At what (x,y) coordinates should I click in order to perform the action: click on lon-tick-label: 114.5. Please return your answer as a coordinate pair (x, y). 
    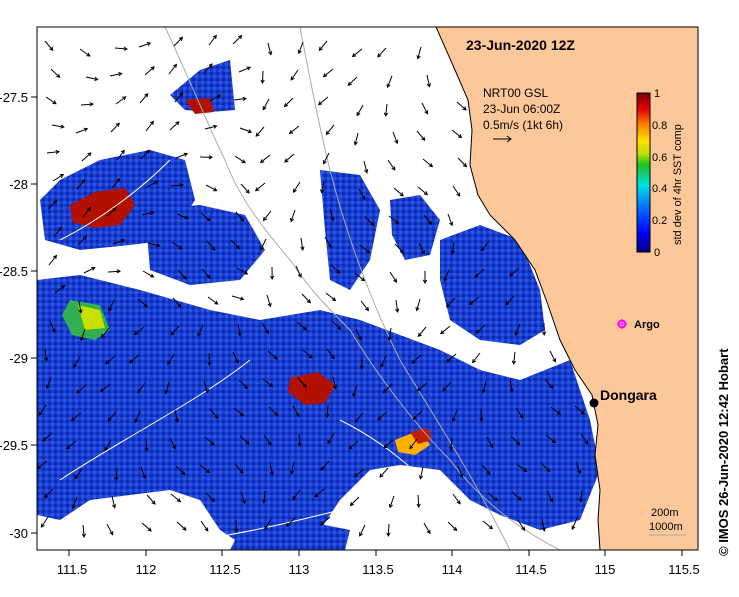
    Looking at the image, I should click on (531, 569).